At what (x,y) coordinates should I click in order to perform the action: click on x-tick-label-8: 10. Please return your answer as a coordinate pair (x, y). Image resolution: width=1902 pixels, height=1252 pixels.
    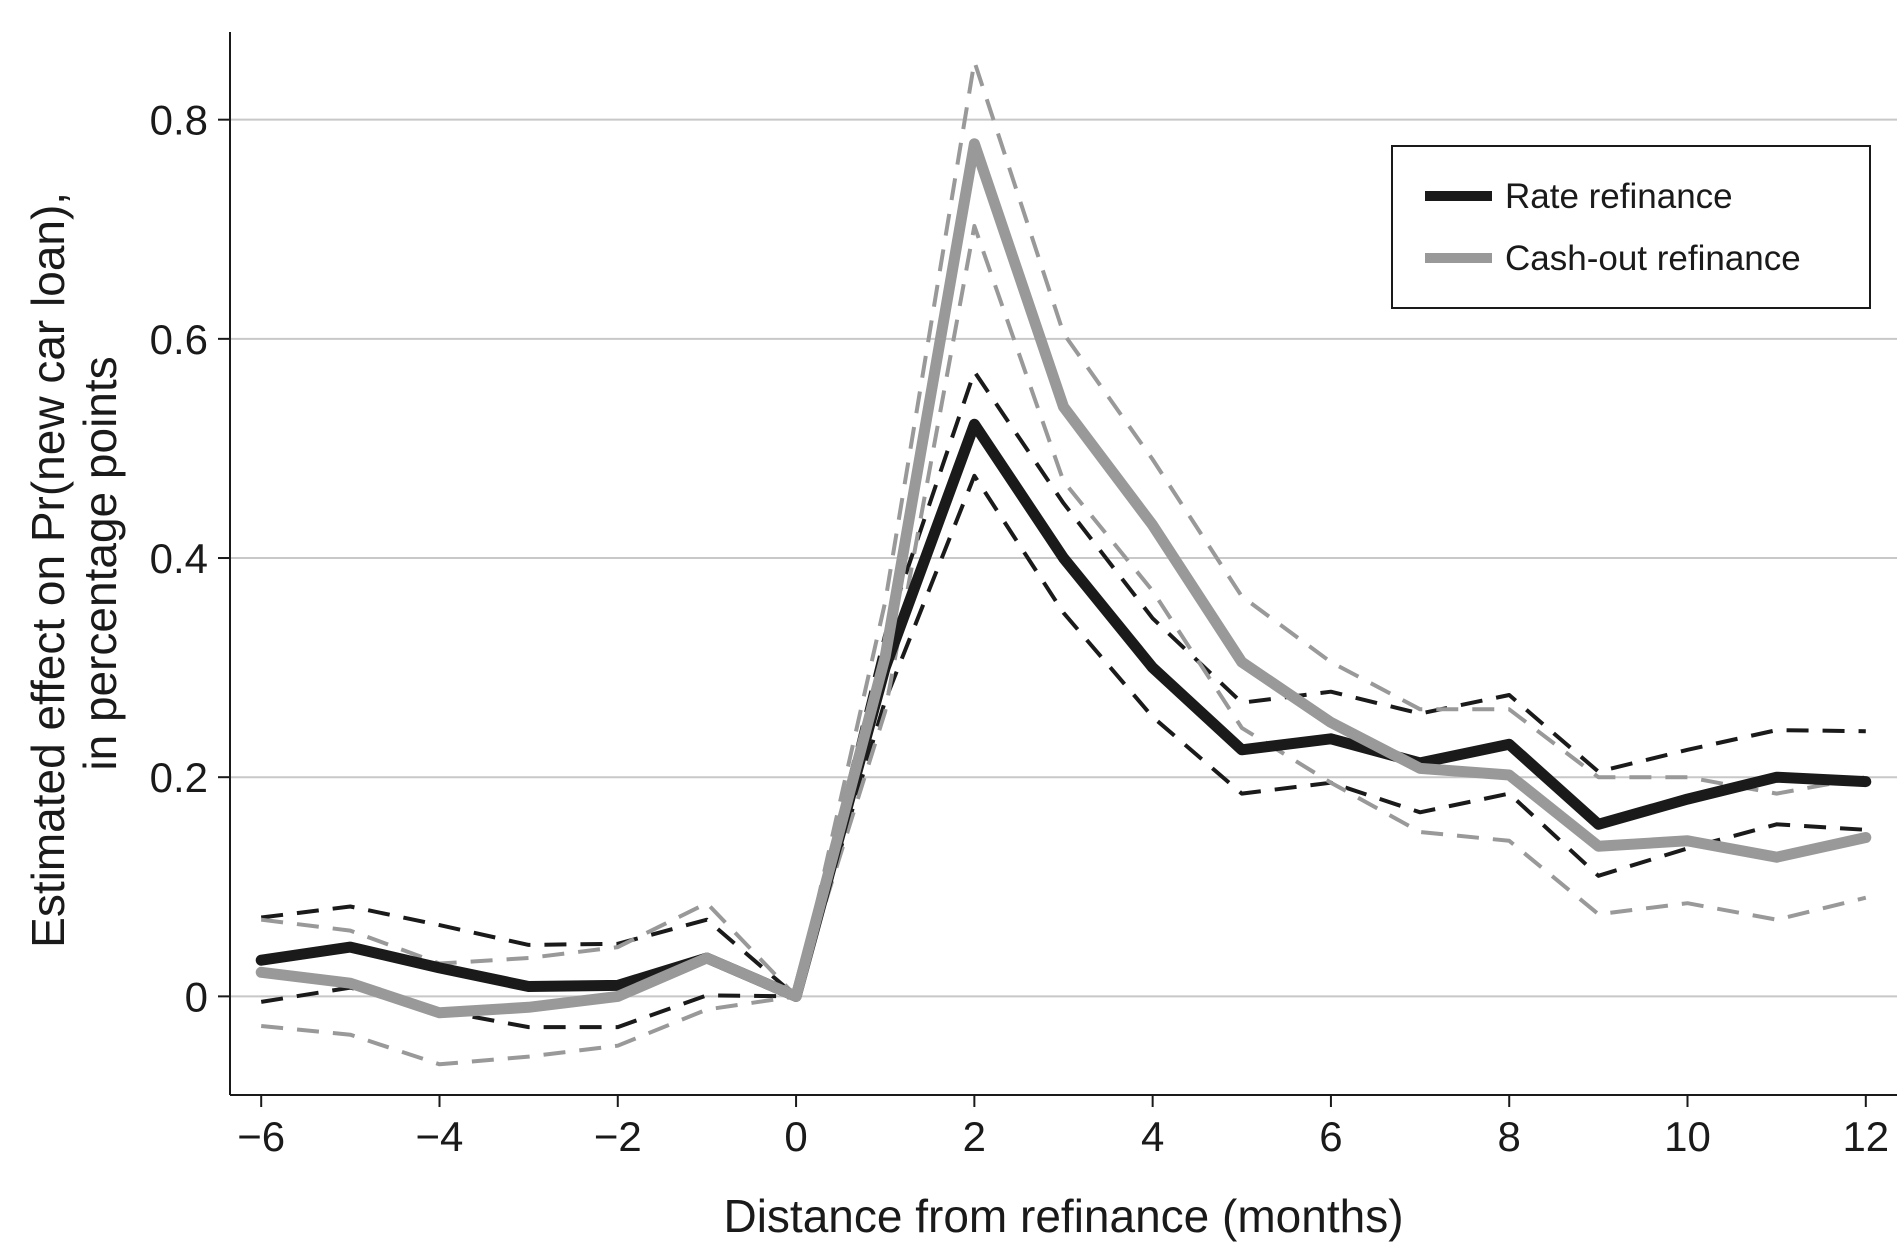
    Looking at the image, I should click on (1687, 1136).